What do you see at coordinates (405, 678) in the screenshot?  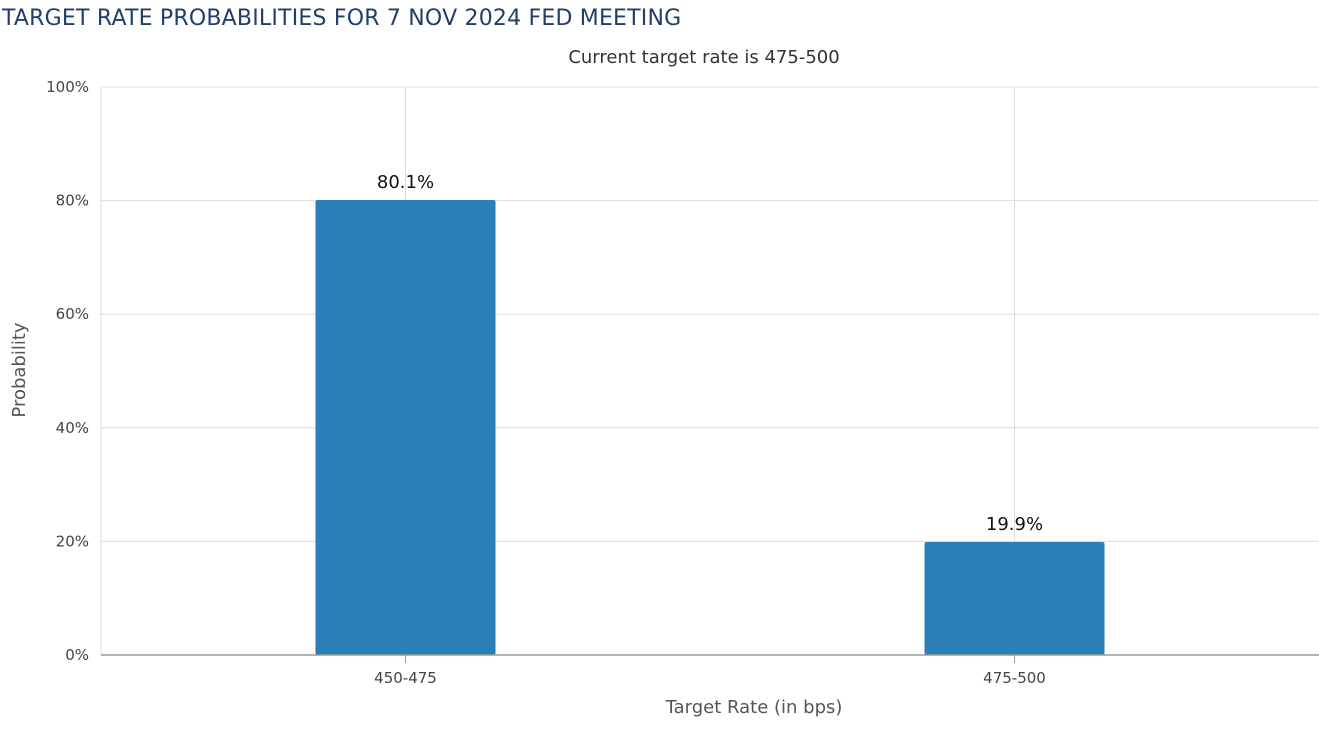 I see `x-tick-label: 450-475` at bounding box center [405, 678].